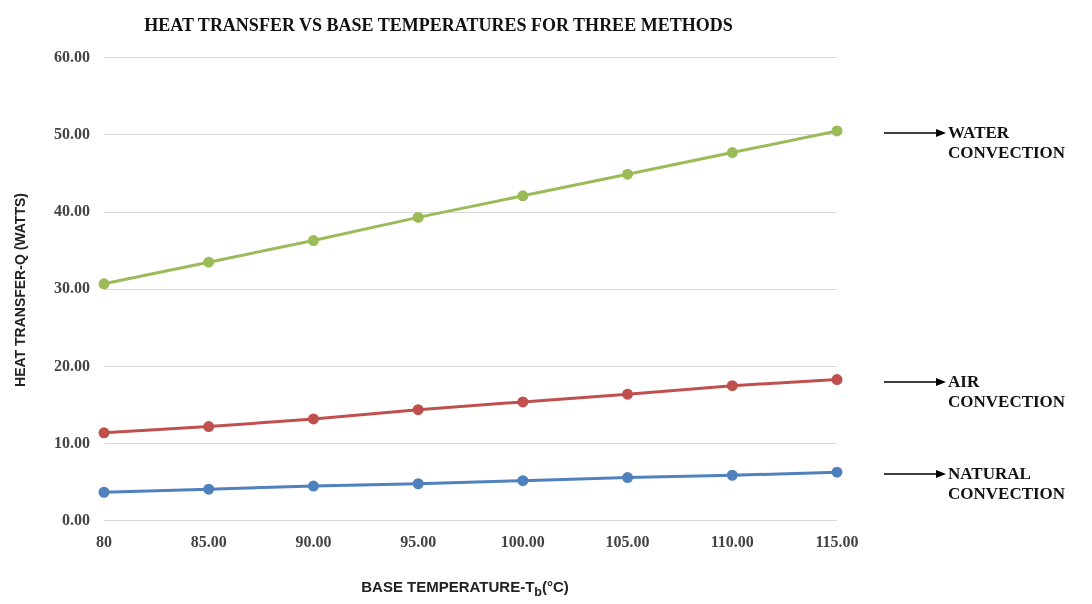 The width and height of the screenshot is (1092, 604). What do you see at coordinates (76, 519) in the screenshot?
I see `y-tick-label: 0.00` at bounding box center [76, 519].